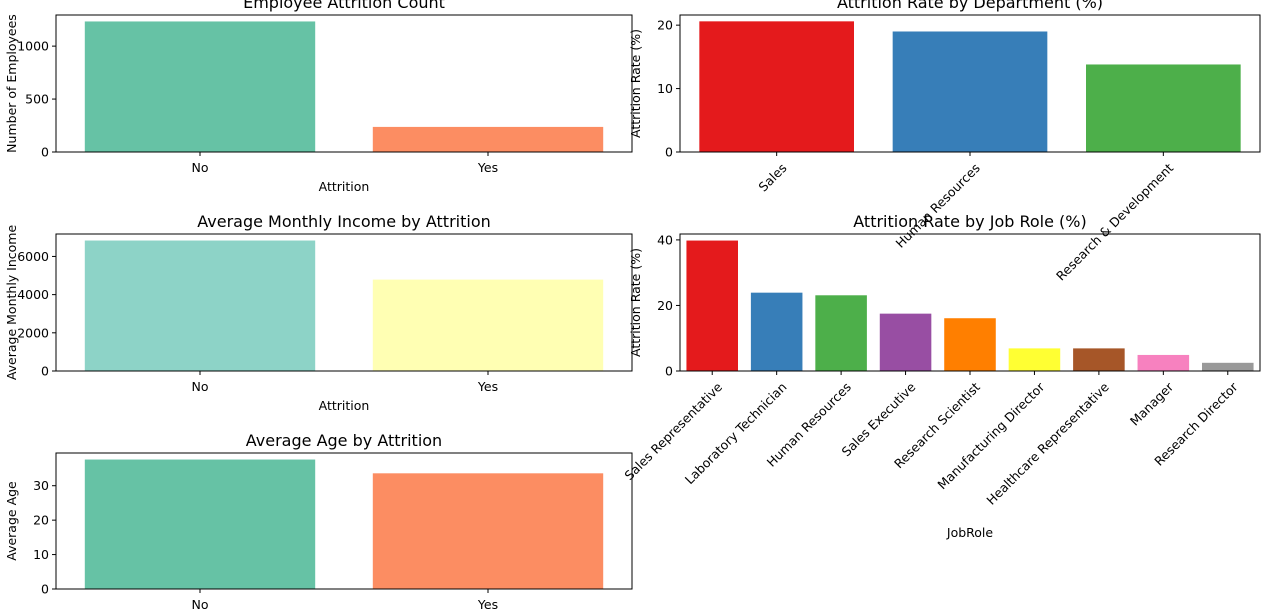  Describe the element at coordinates (344, 221) in the screenshot. I see `chart-title: Average Monthly Income by Attrition` at that location.